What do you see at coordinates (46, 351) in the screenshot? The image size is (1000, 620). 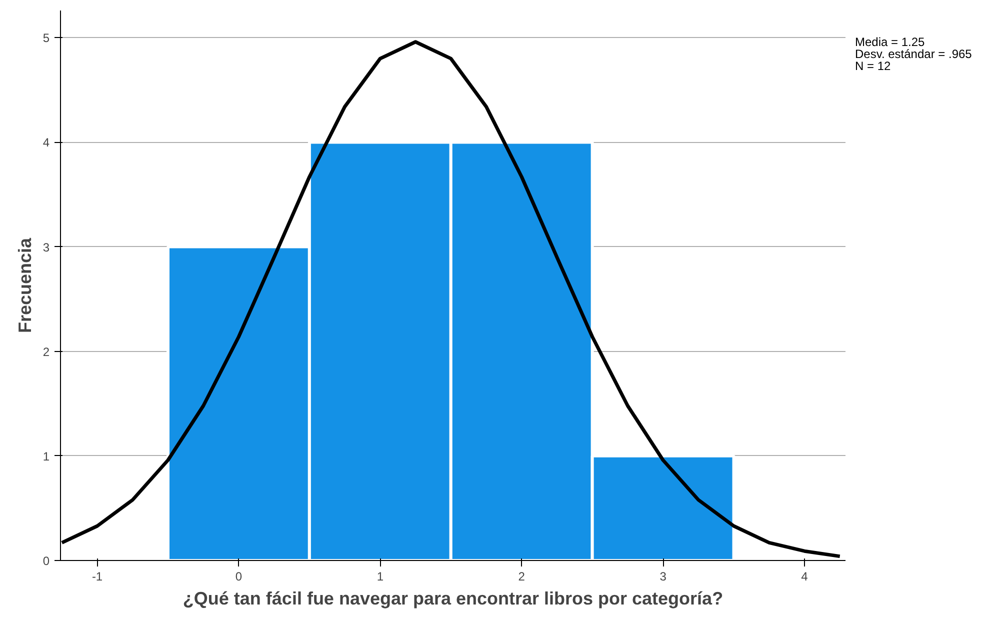 I see `y-tick-label: 2` at bounding box center [46, 351].